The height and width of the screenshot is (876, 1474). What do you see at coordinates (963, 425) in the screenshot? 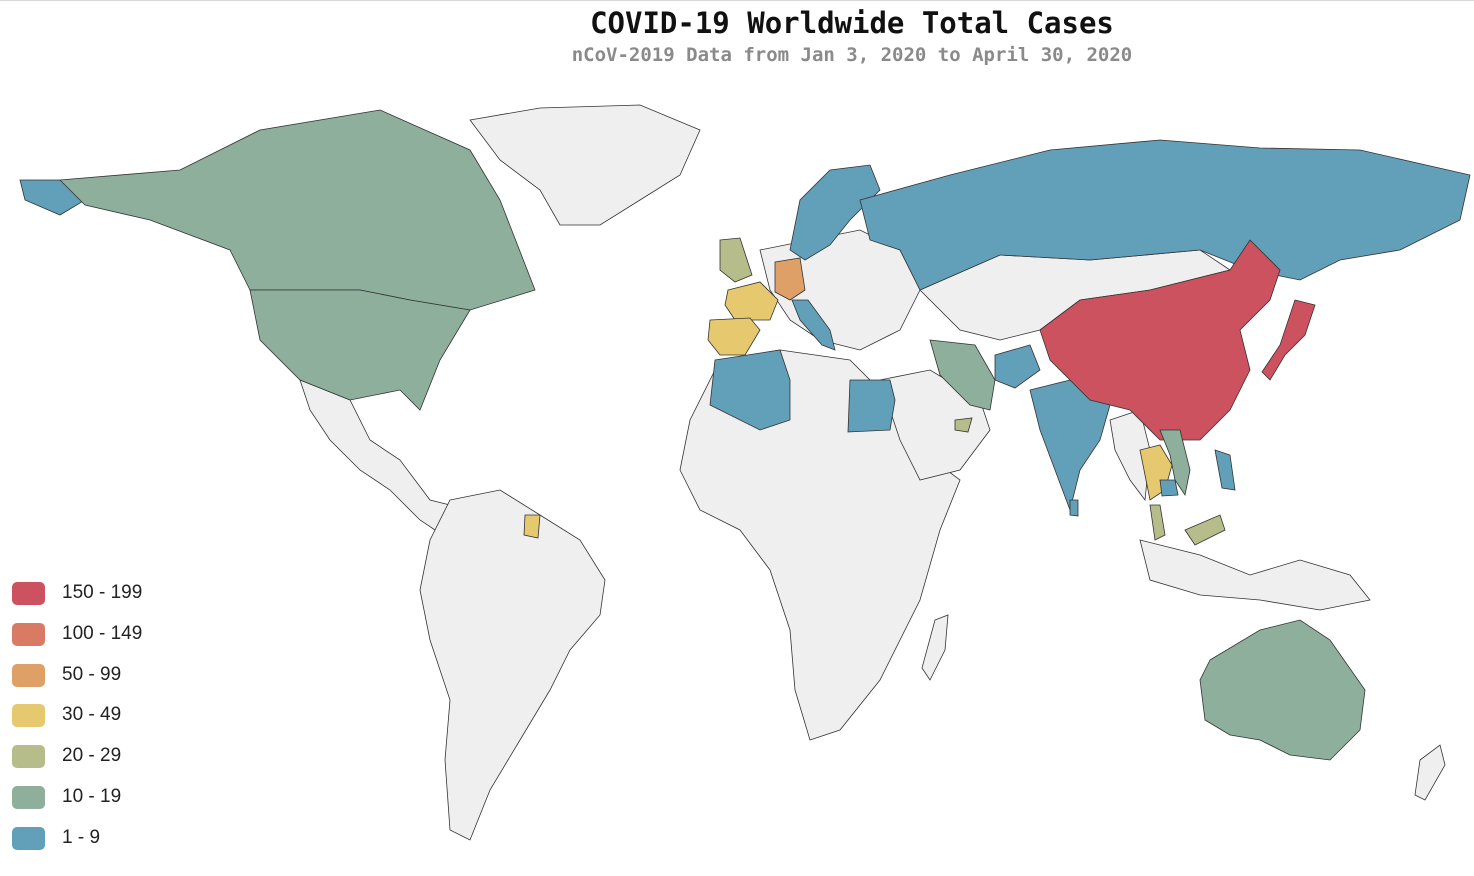
I see `uae` at bounding box center [963, 425].